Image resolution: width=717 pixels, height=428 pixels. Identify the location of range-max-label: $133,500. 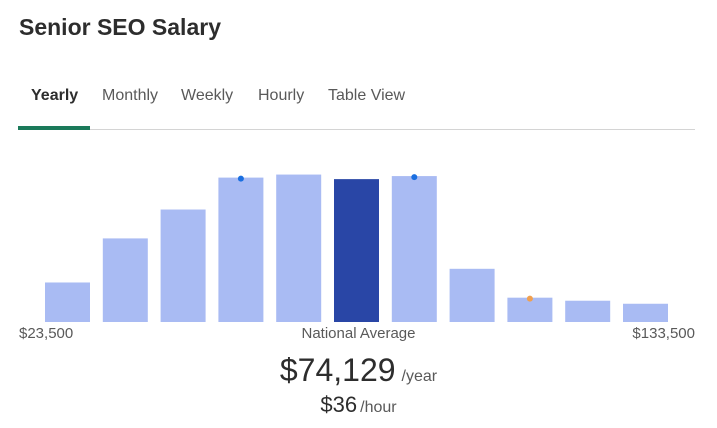
(663, 333).